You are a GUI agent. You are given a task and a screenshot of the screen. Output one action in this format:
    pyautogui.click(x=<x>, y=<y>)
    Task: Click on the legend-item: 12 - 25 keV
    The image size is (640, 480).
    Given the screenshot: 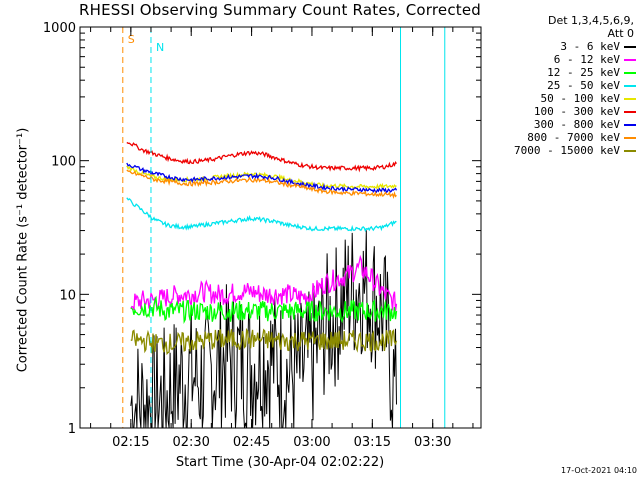 What is the action you would take?
    pyautogui.click(x=575, y=72)
    